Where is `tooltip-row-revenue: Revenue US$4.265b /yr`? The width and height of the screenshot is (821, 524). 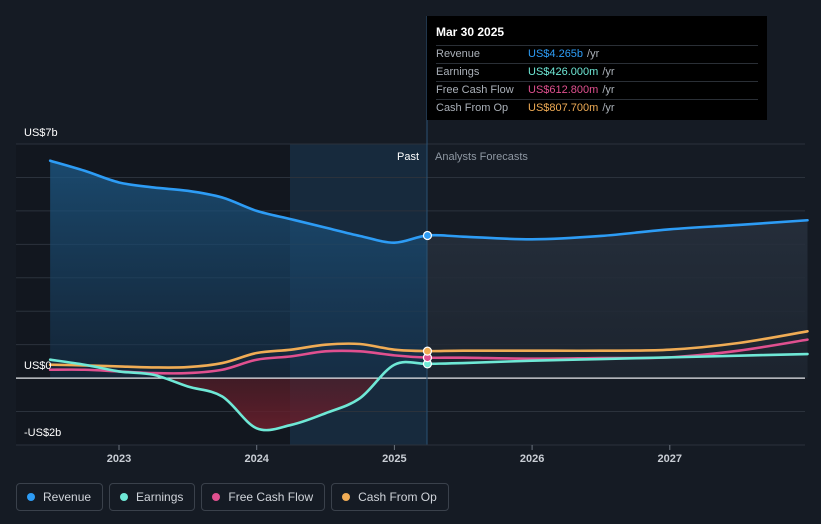
tooltip-row-revenue: Revenue US$4.265b /yr is located at coordinates (597, 54).